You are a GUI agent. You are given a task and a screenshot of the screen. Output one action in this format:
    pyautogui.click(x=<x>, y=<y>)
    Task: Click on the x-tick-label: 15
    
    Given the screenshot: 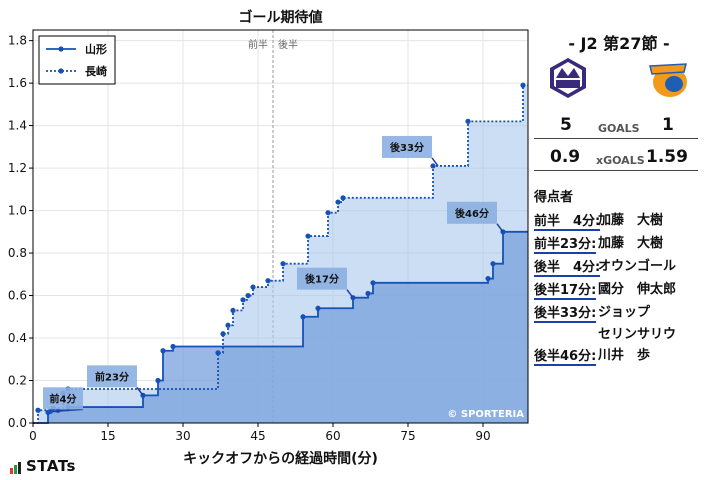 What is the action you would take?
    pyautogui.click(x=107, y=436)
    